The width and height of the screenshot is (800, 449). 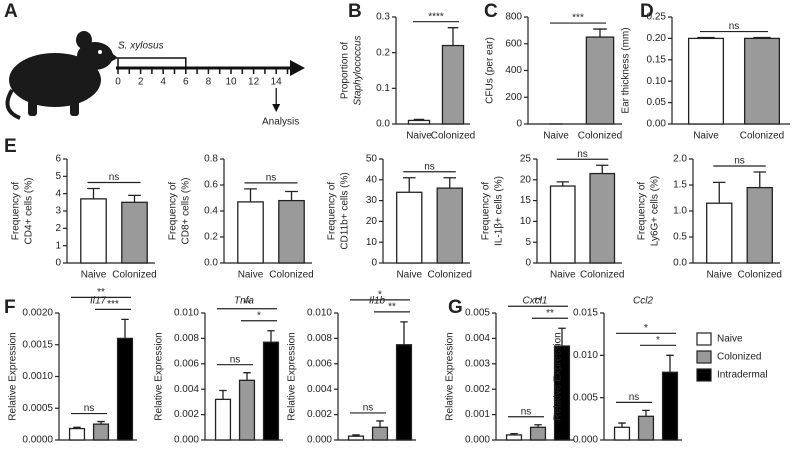 I want to click on chart-title: Il1b, so click(x=377, y=301).